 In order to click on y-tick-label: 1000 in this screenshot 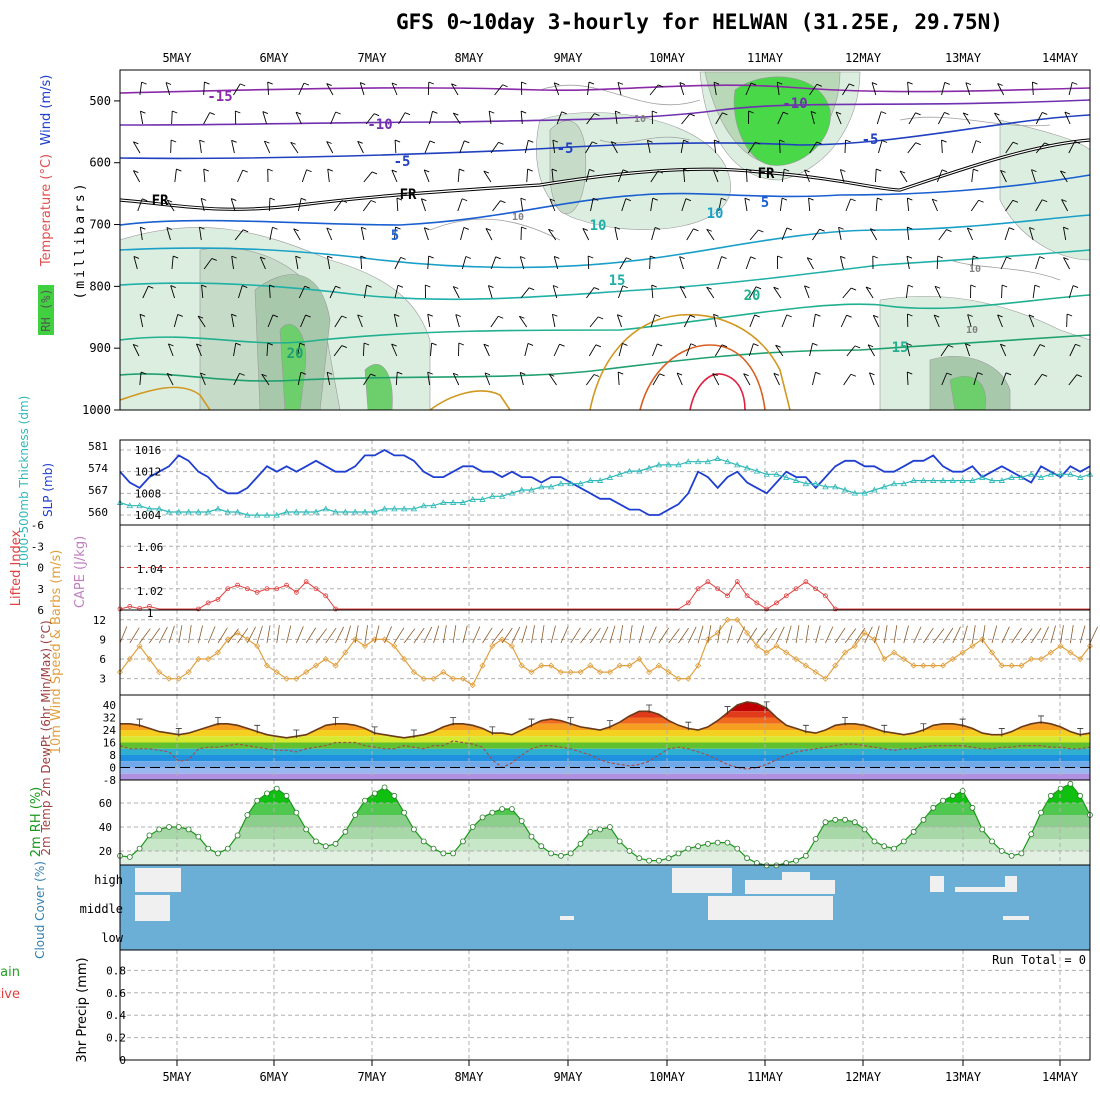, I will do `click(96, 410)`.